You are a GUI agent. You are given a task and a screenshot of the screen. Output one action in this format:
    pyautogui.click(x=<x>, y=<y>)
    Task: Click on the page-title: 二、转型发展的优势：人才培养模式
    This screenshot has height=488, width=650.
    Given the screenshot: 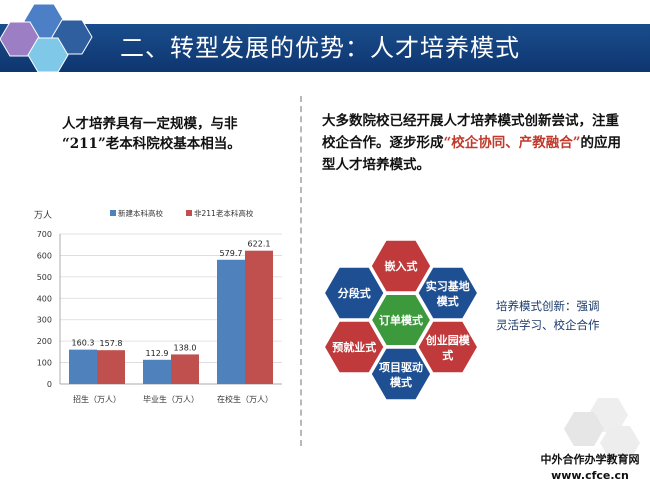 What is the action you would take?
    pyautogui.click(x=320, y=48)
    